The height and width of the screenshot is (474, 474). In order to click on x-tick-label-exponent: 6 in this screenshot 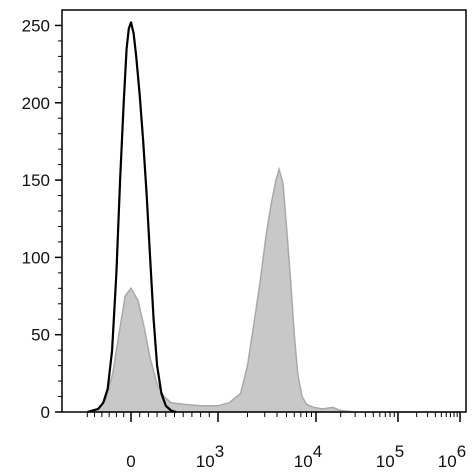, I will do `click(461, 451)`.